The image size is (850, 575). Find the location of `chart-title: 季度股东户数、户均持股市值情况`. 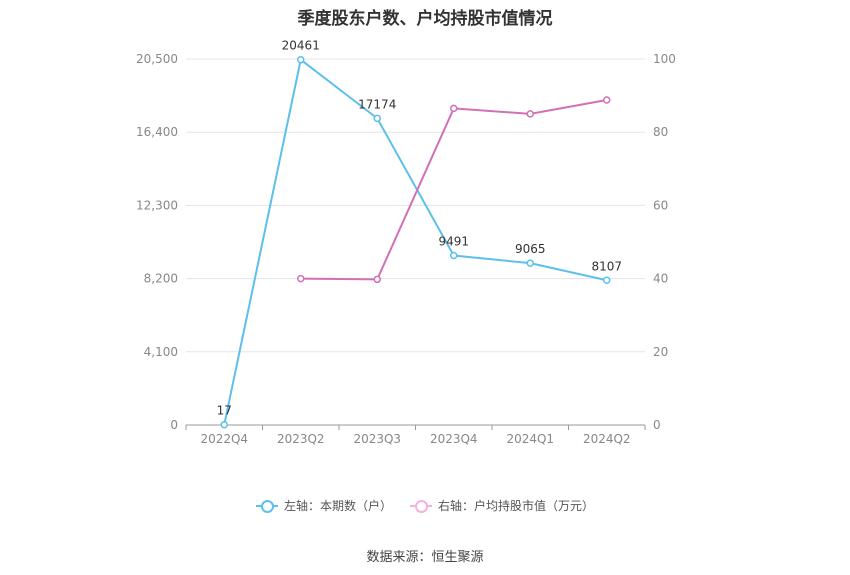

chart-title: 季度股东户数、户均持股市值情况 is located at coordinates (425, 19).